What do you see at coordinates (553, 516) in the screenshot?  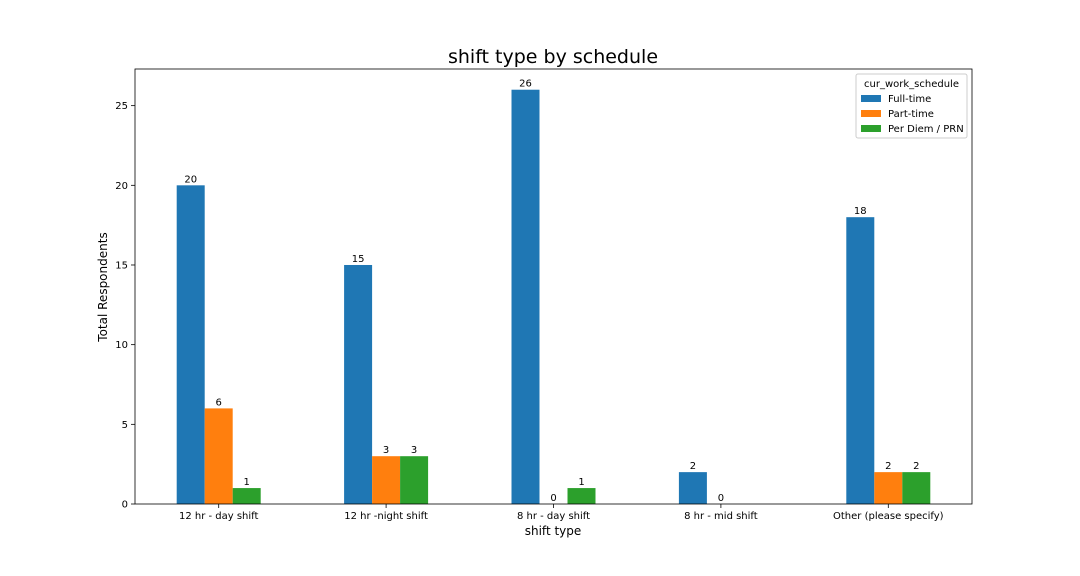 I see `x-tick-label-2: 8 hr - day shift` at bounding box center [553, 516].